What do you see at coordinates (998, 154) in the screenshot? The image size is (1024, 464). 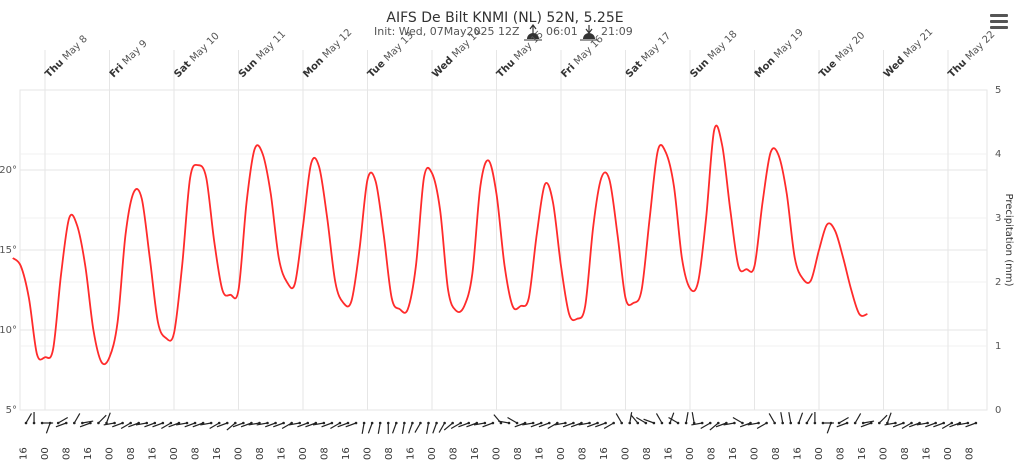 I see `y-right-tick-label: 4` at bounding box center [998, 154].